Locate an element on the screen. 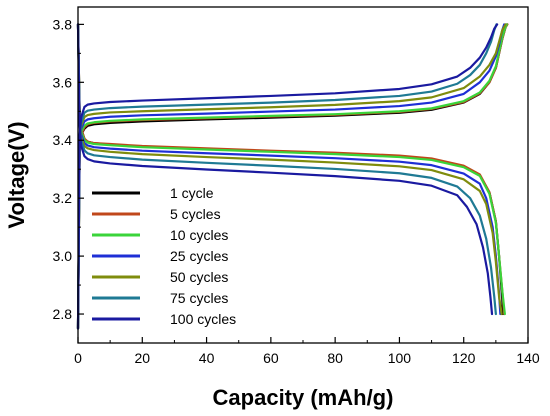  x-axis-title: Capacity (mAh/g) is located at coordinates (303, 397).